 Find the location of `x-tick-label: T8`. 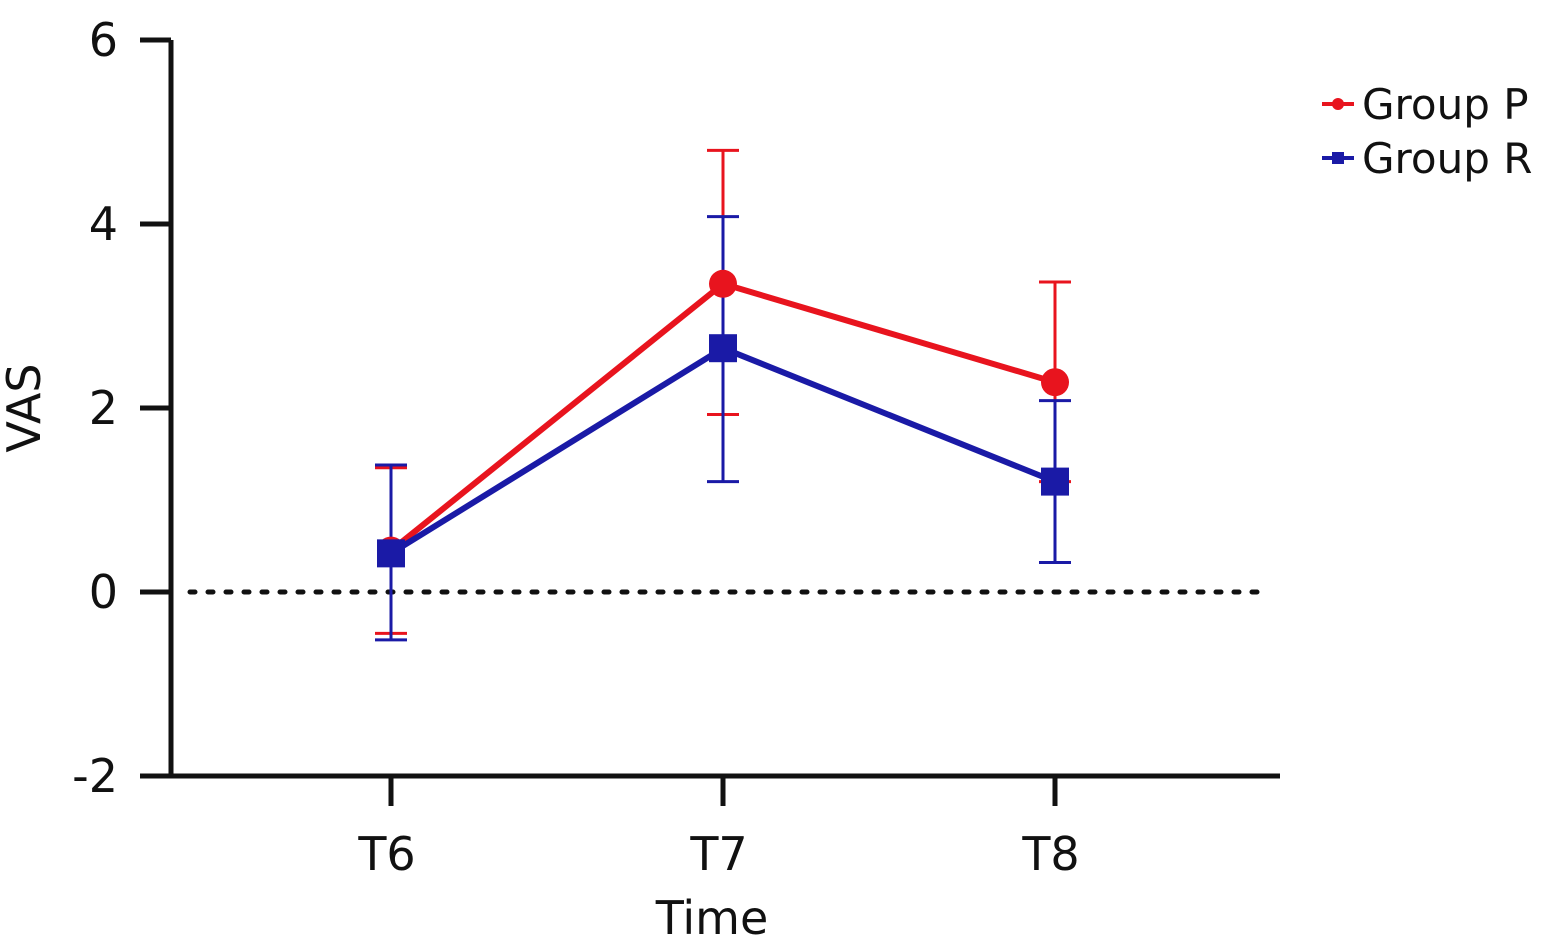

x-tick-label: T8 is located at coordinates (1050, 854).